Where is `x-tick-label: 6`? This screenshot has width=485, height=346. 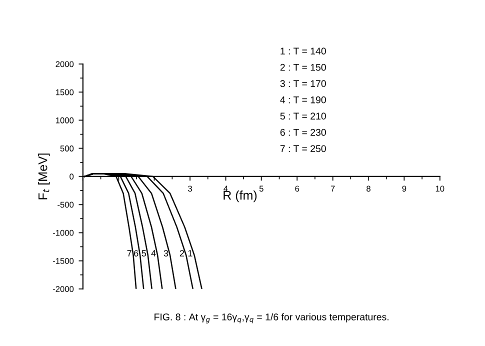
x-tick-label: 6 is located at coordinates (297, 189).